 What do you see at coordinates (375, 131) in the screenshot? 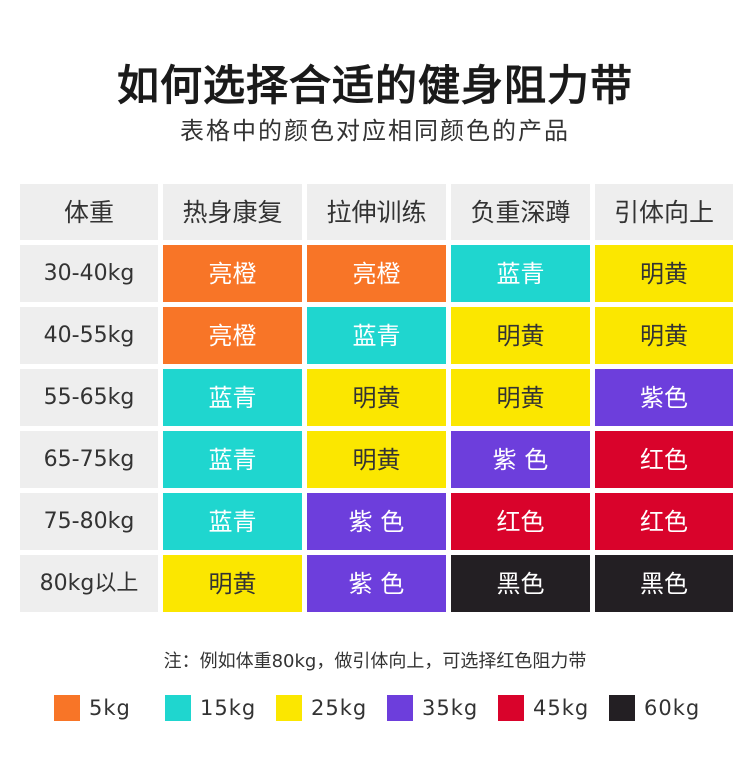
I see `page-subtitle: 表格中的颜色对应相同颜色的产品` at bounding box center [375, 131].